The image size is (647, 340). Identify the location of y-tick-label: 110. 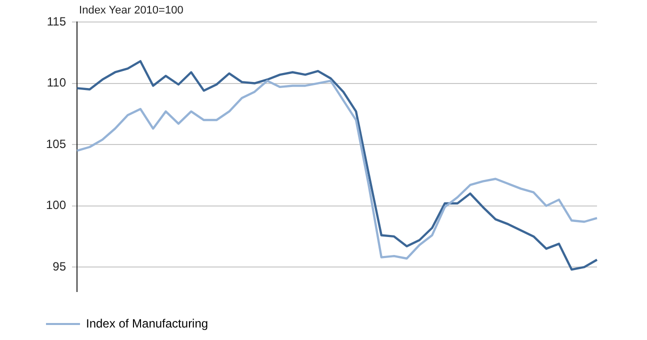
(56, 83).